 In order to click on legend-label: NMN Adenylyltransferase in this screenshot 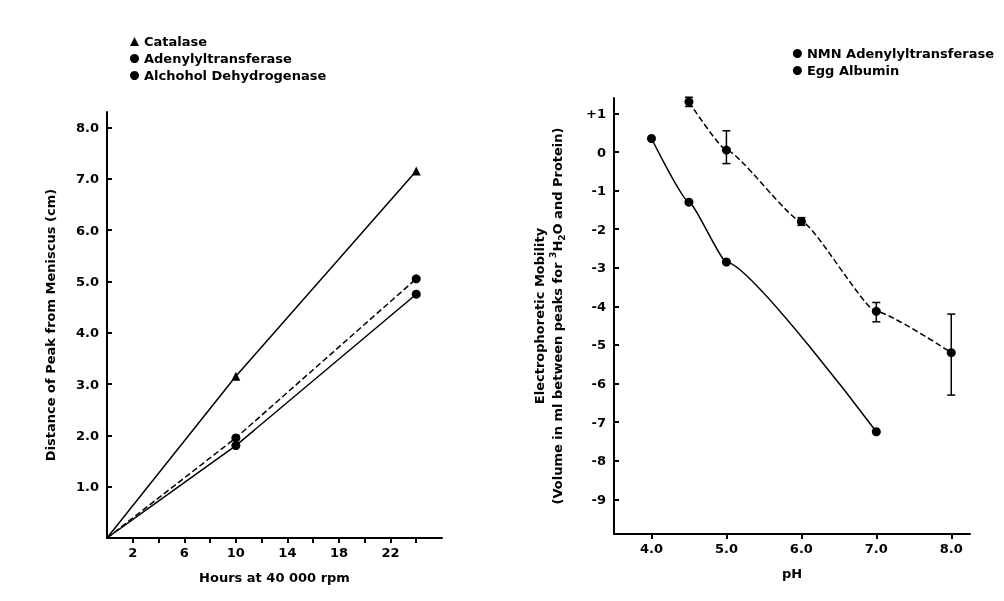, I will do `click(900, 53)`.